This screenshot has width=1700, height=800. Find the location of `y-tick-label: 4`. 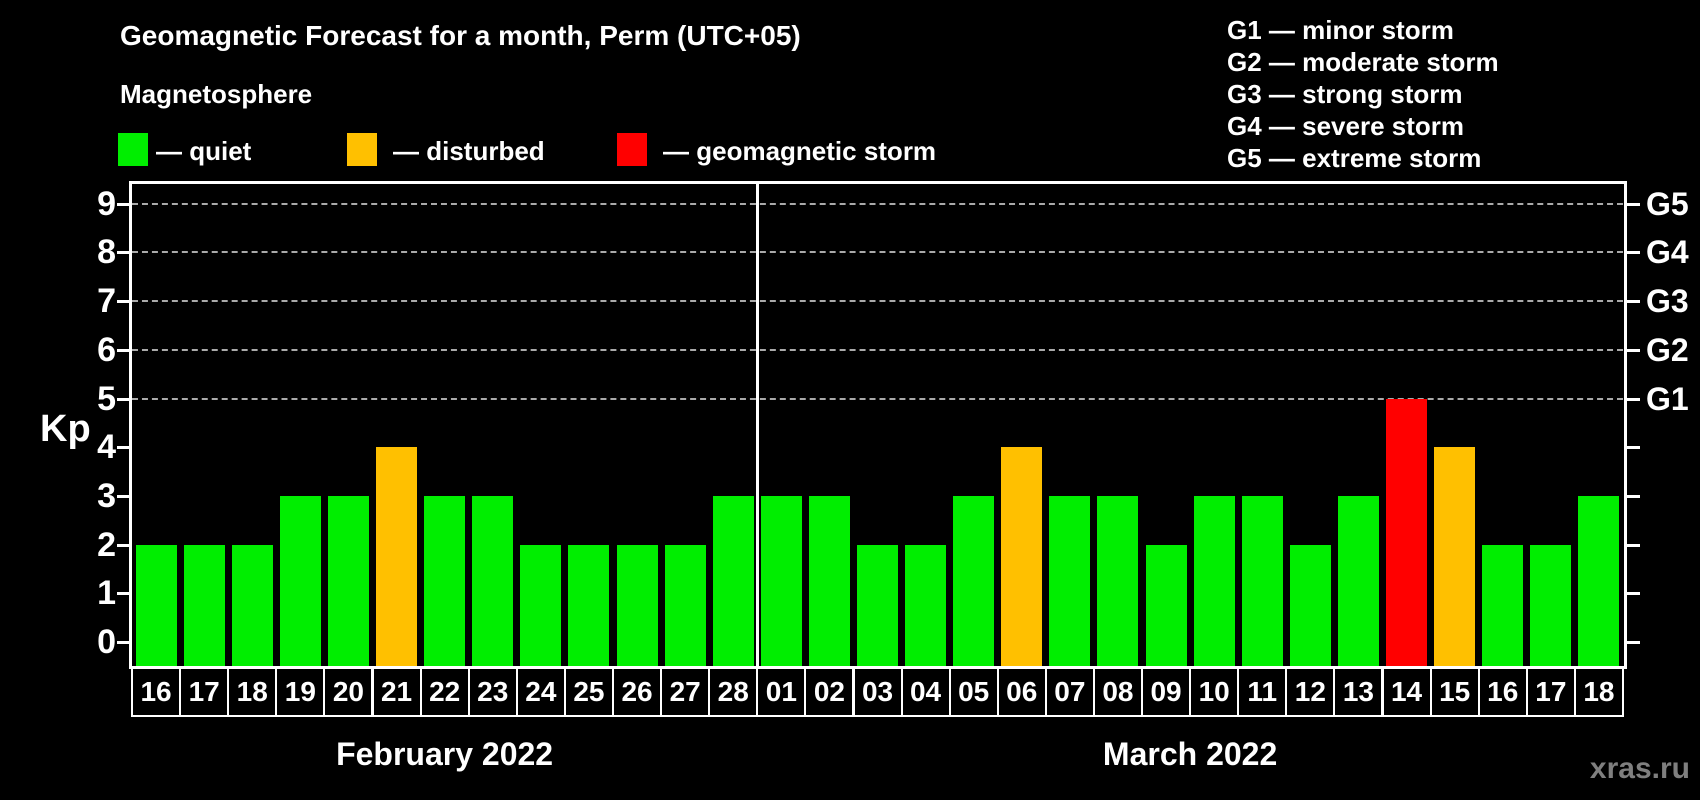

y-tick-label: 4 is located at coordinates (106, 447).